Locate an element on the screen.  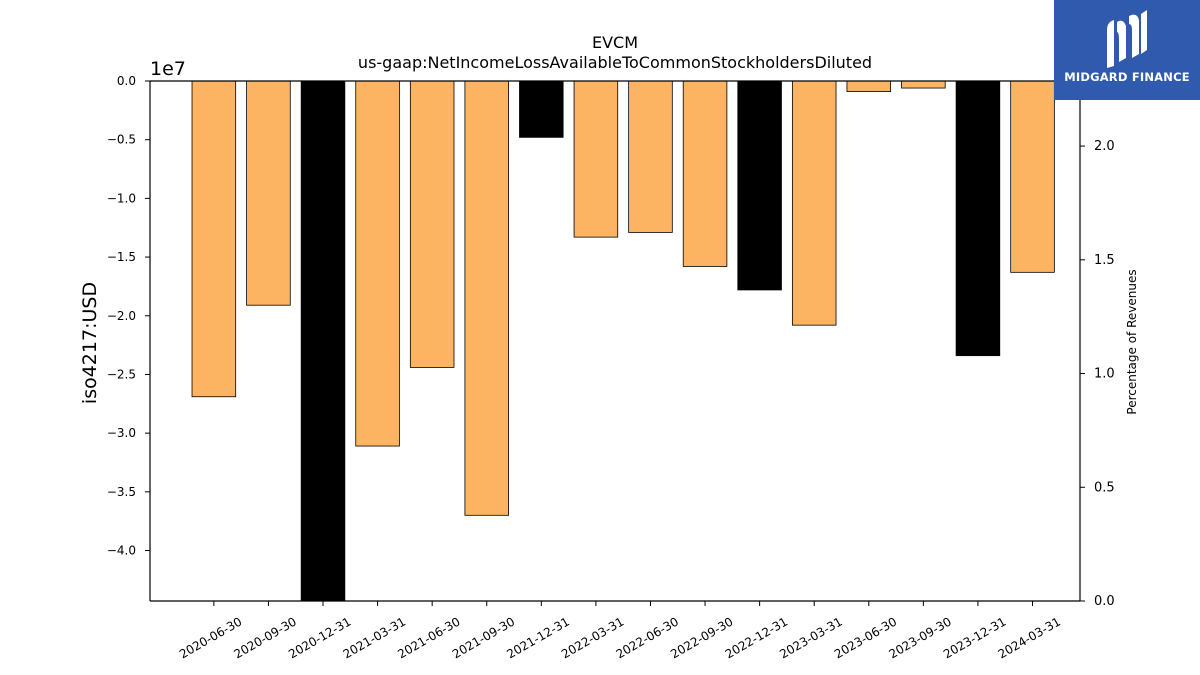
y-tick-label: −0.5 is located at coordinates (121, 140).